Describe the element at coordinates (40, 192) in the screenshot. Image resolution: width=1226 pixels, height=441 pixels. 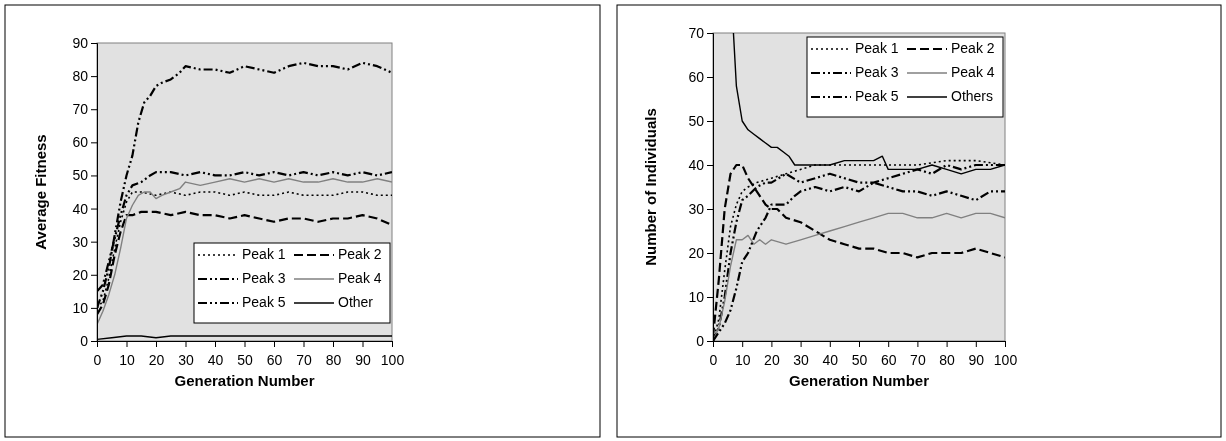
I see `y-axis-title: Average Fitness` at that location.